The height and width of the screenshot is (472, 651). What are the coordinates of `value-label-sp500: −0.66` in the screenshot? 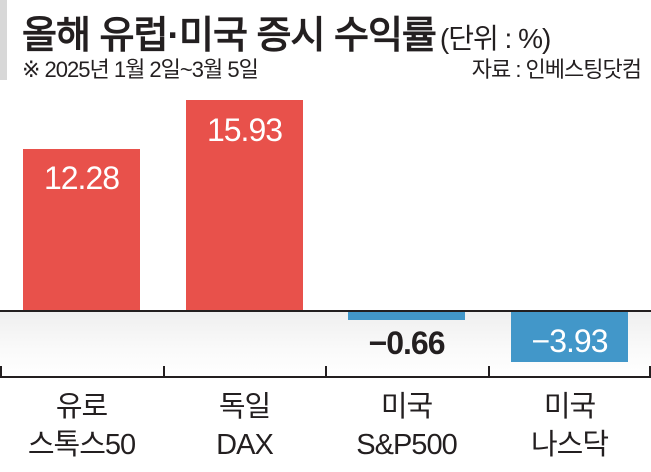 It's located at (407, 343).